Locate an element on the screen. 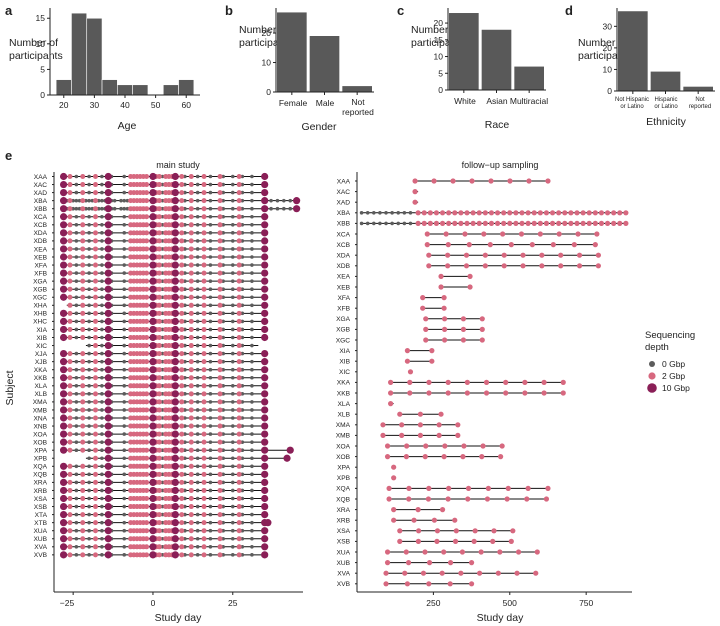  b-ytick-label: 10 is located at coordinates (267, 63).